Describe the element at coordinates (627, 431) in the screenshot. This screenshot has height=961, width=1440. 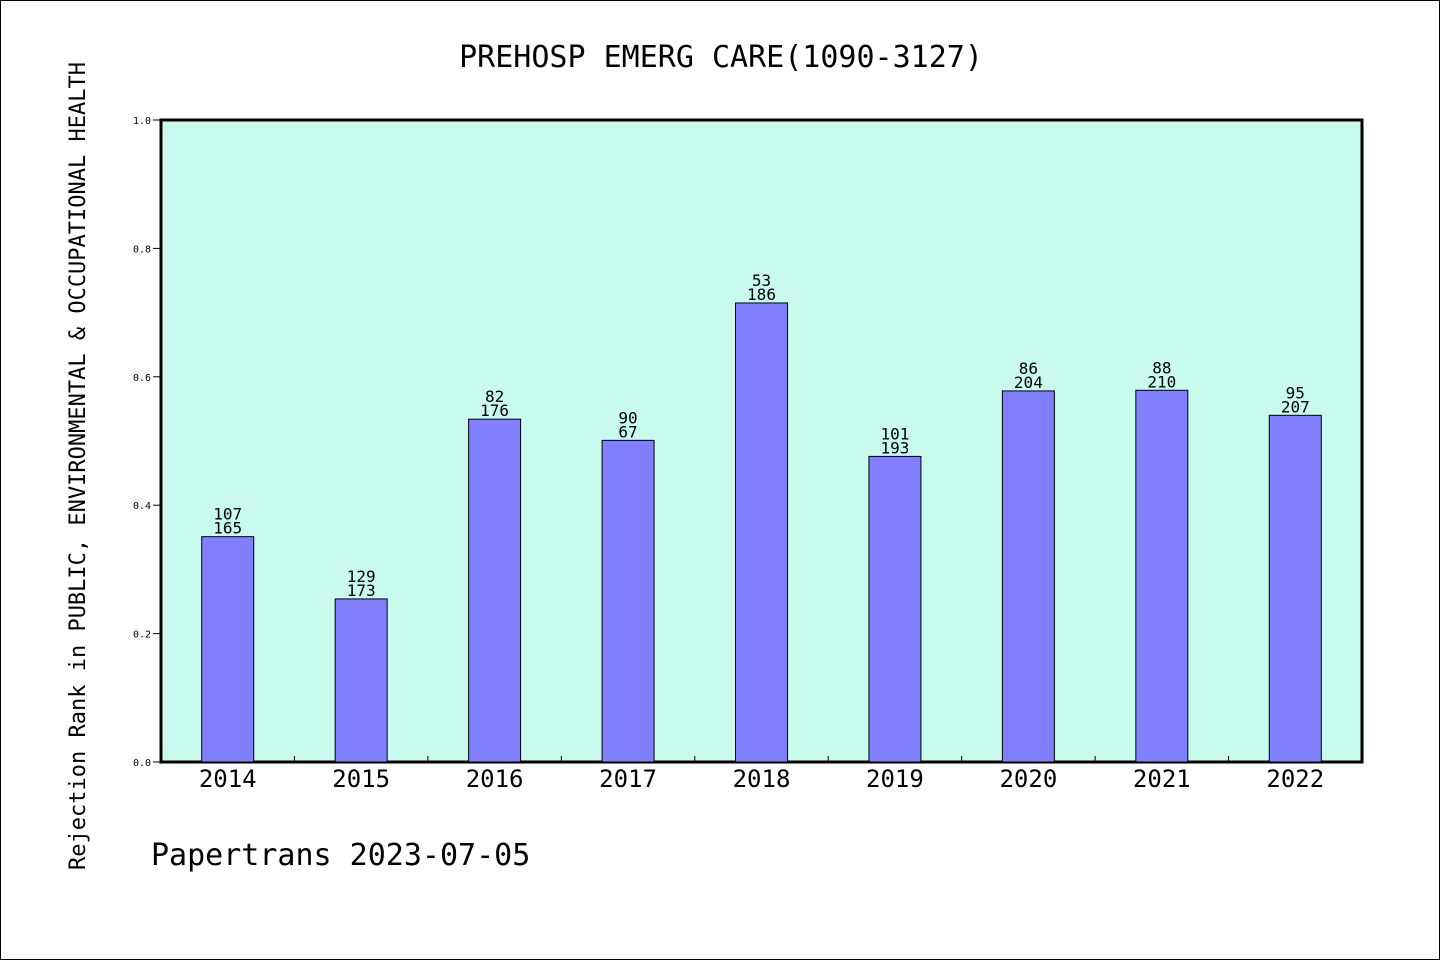
I see `bar-label-bottom: 67` at that location.